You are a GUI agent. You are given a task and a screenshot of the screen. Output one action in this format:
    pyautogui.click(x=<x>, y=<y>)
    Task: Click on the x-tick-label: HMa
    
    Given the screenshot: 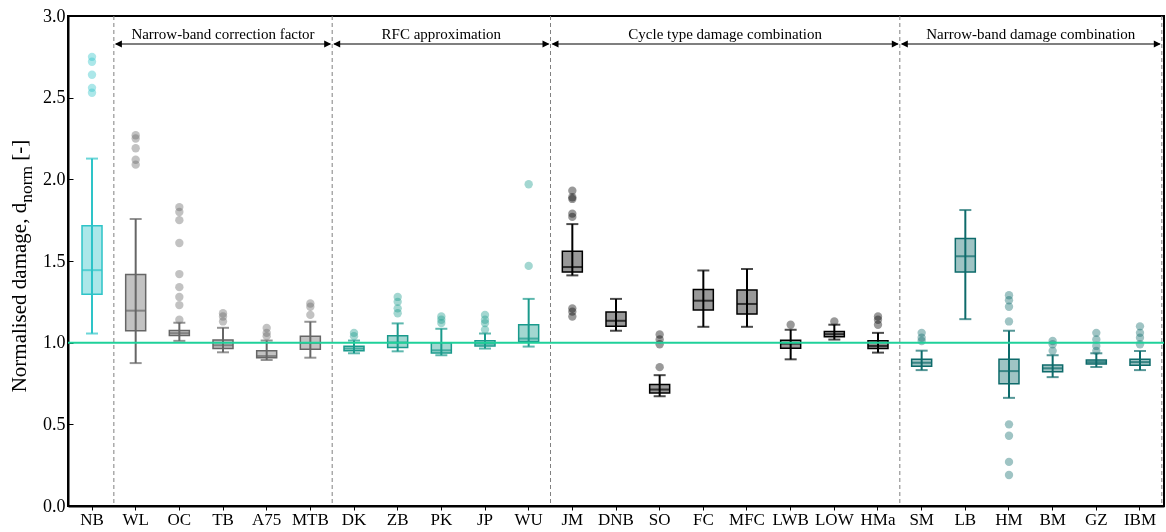 What is the action you would take?
    pyautogui.click(x=878, y=519)
    